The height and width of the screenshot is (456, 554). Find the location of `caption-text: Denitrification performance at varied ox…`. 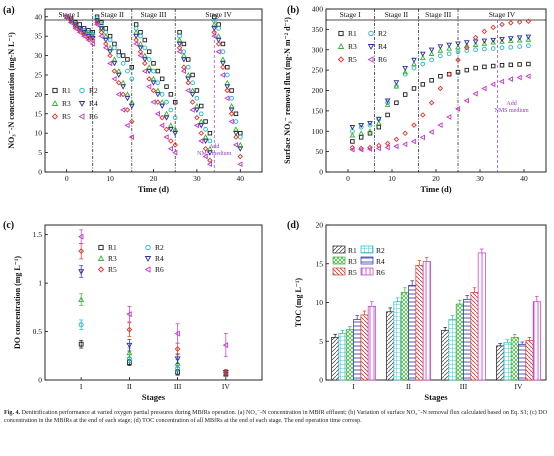

caption-text: Denitrification performance at varied ox… is located at coordinates (276, 417).